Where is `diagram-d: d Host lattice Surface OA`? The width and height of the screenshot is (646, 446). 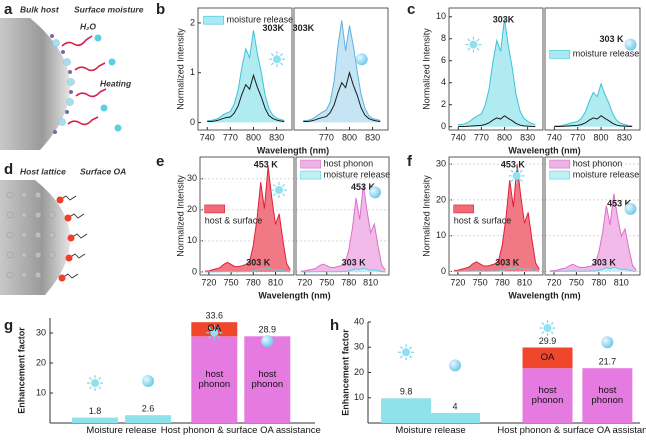 diagram-d: d Host lattice Surface OA is located at coordinates (63, 228).